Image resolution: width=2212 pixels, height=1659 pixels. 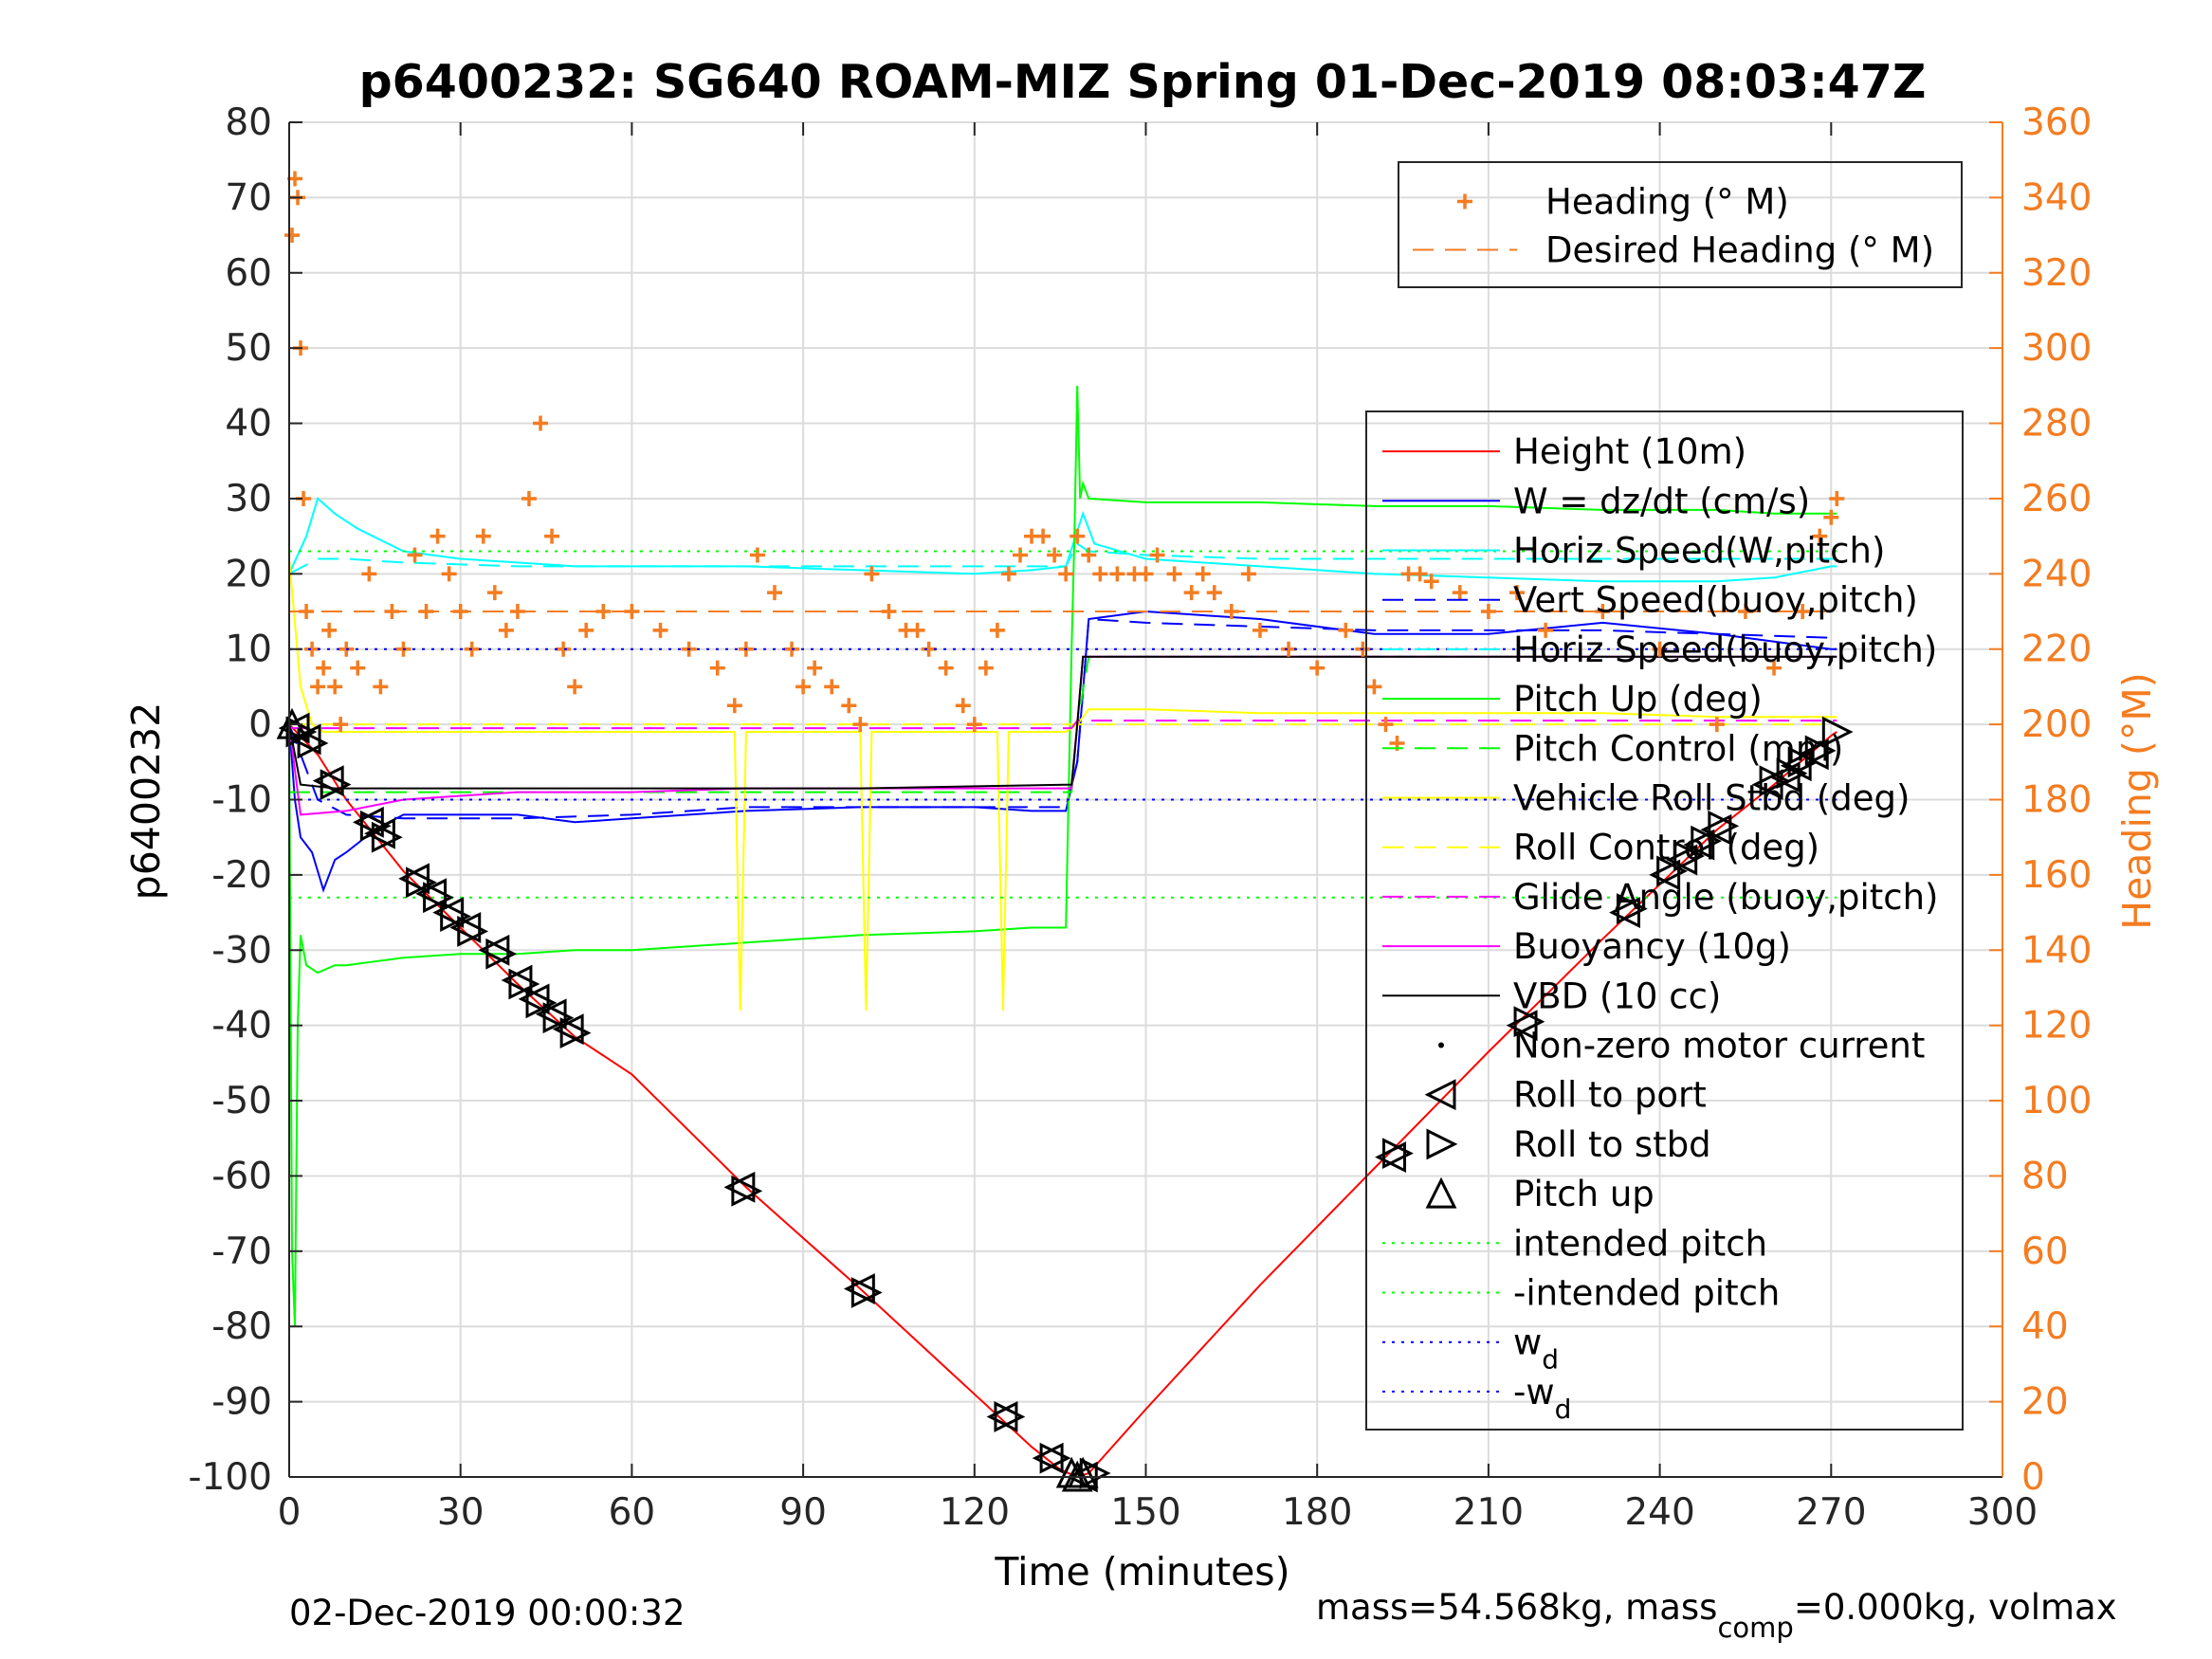 What do you see at coordinates (2045, 1252) in the screenshot?
I see `y-tick-label-right: 60` at bounding box center [2045, 1252].